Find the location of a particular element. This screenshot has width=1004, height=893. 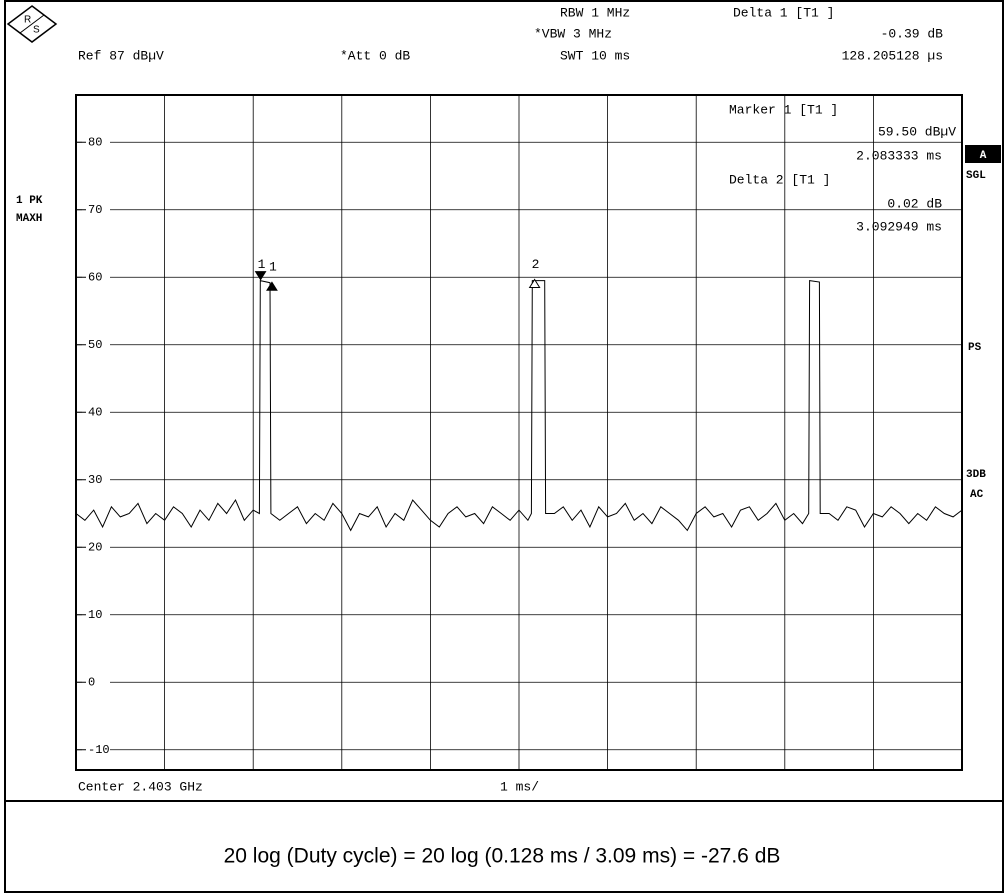

attenuation: *Att 0 dB is located at coordinates (375, 55).